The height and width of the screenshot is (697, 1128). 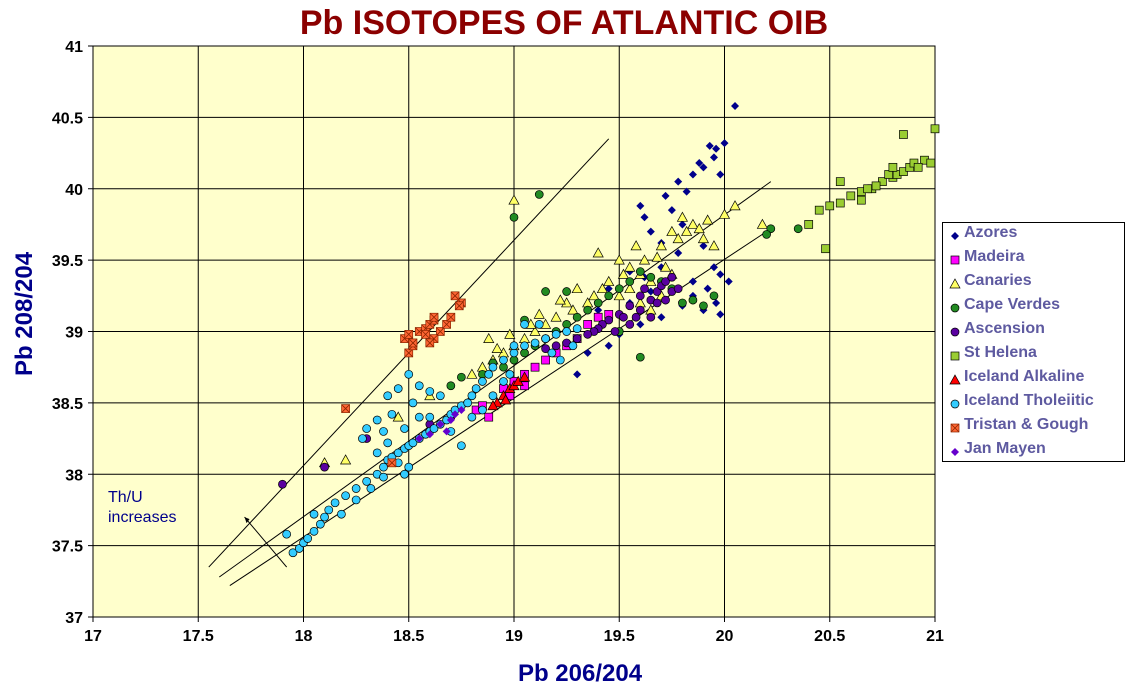 What do you see at coordinates (142, 508) in the screenshot?
I see `annotation: Th/U increases` at bounding box center [142, 508].